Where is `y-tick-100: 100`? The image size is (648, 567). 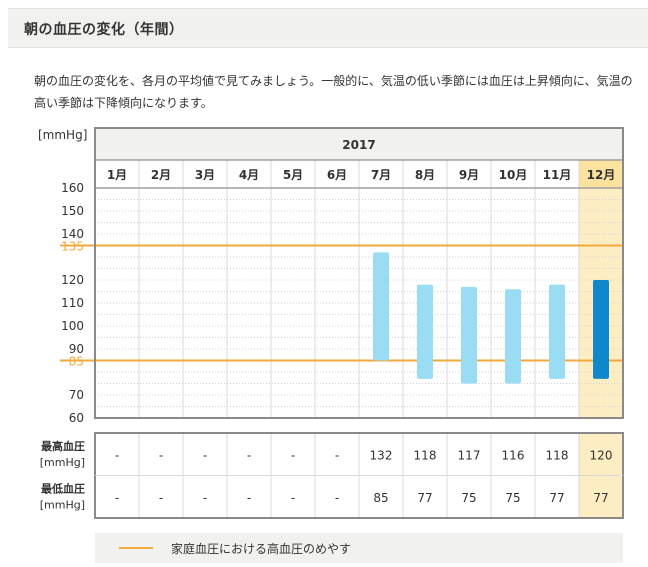
y-tick-100: 100 is located at coordinates (72, 326).